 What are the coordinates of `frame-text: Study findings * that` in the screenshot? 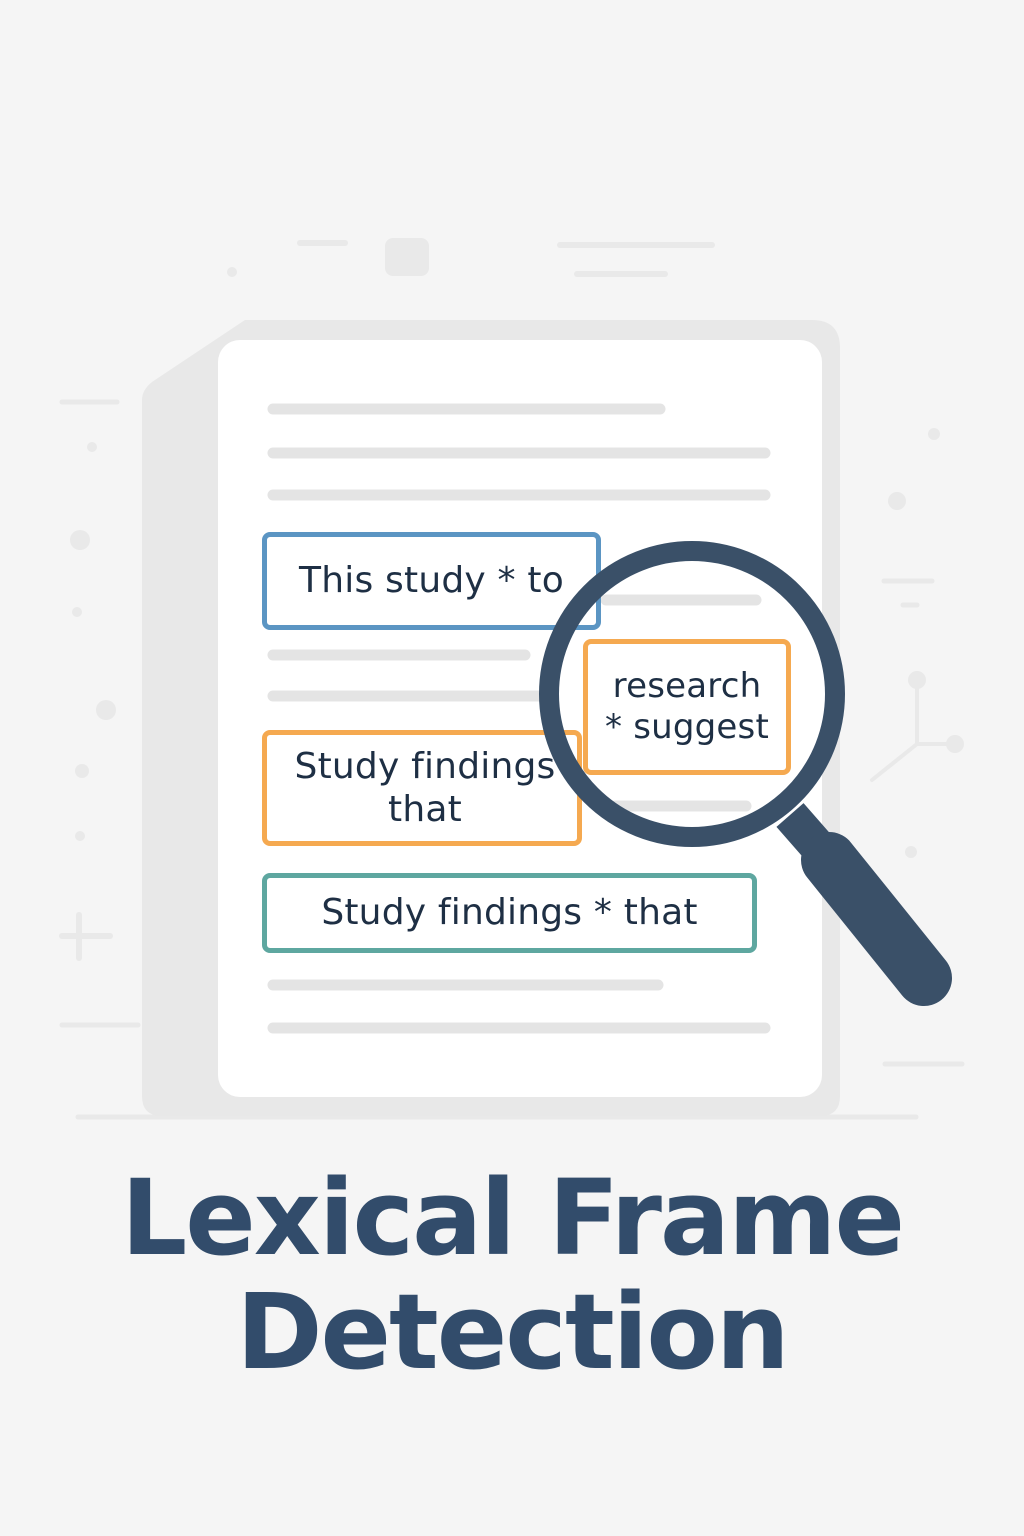 It's located at (509, 913).